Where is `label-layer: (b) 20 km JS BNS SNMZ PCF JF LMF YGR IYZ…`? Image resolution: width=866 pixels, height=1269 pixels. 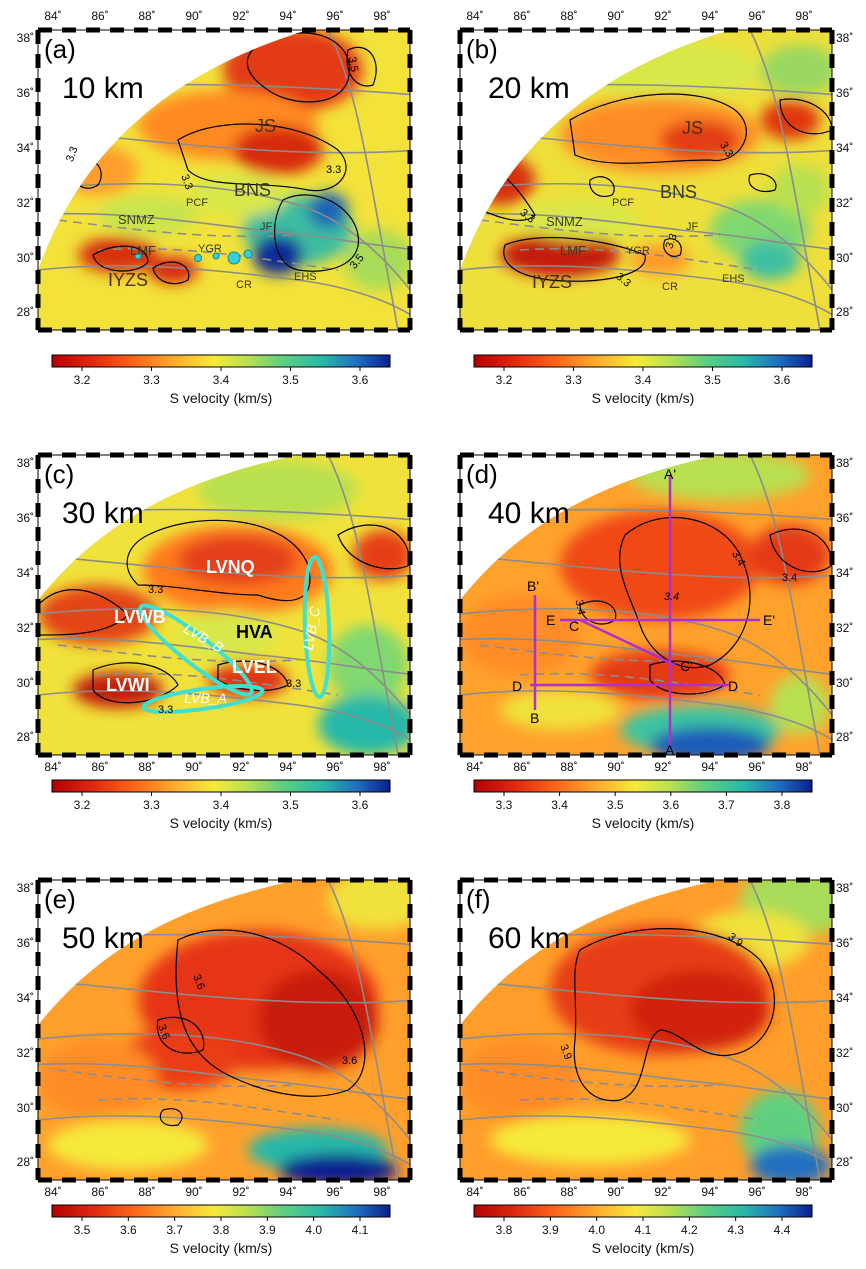
label-layer: (b) 20 km JS BNS SNMZ PCF JF LMF YGR IYZ… is located at coordinates (605, 163).